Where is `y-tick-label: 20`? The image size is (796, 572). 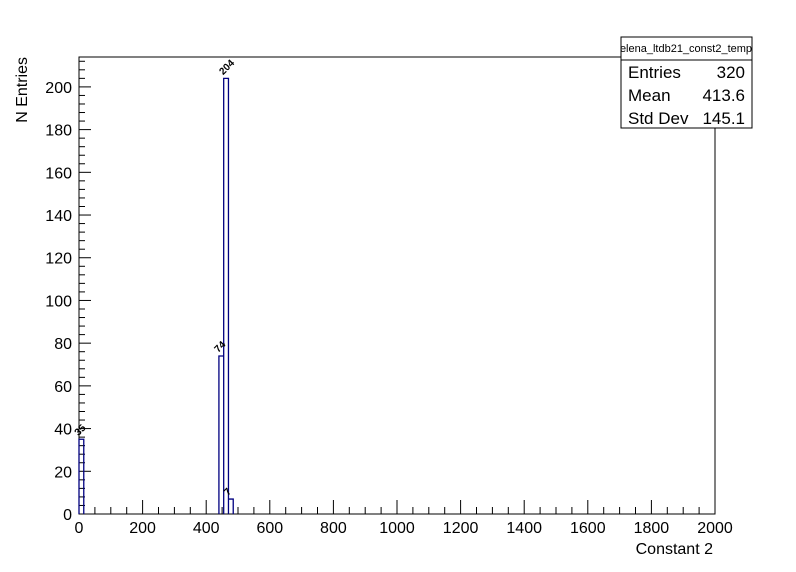 y-tick-label: 20 is located at coordinates (63, 472).